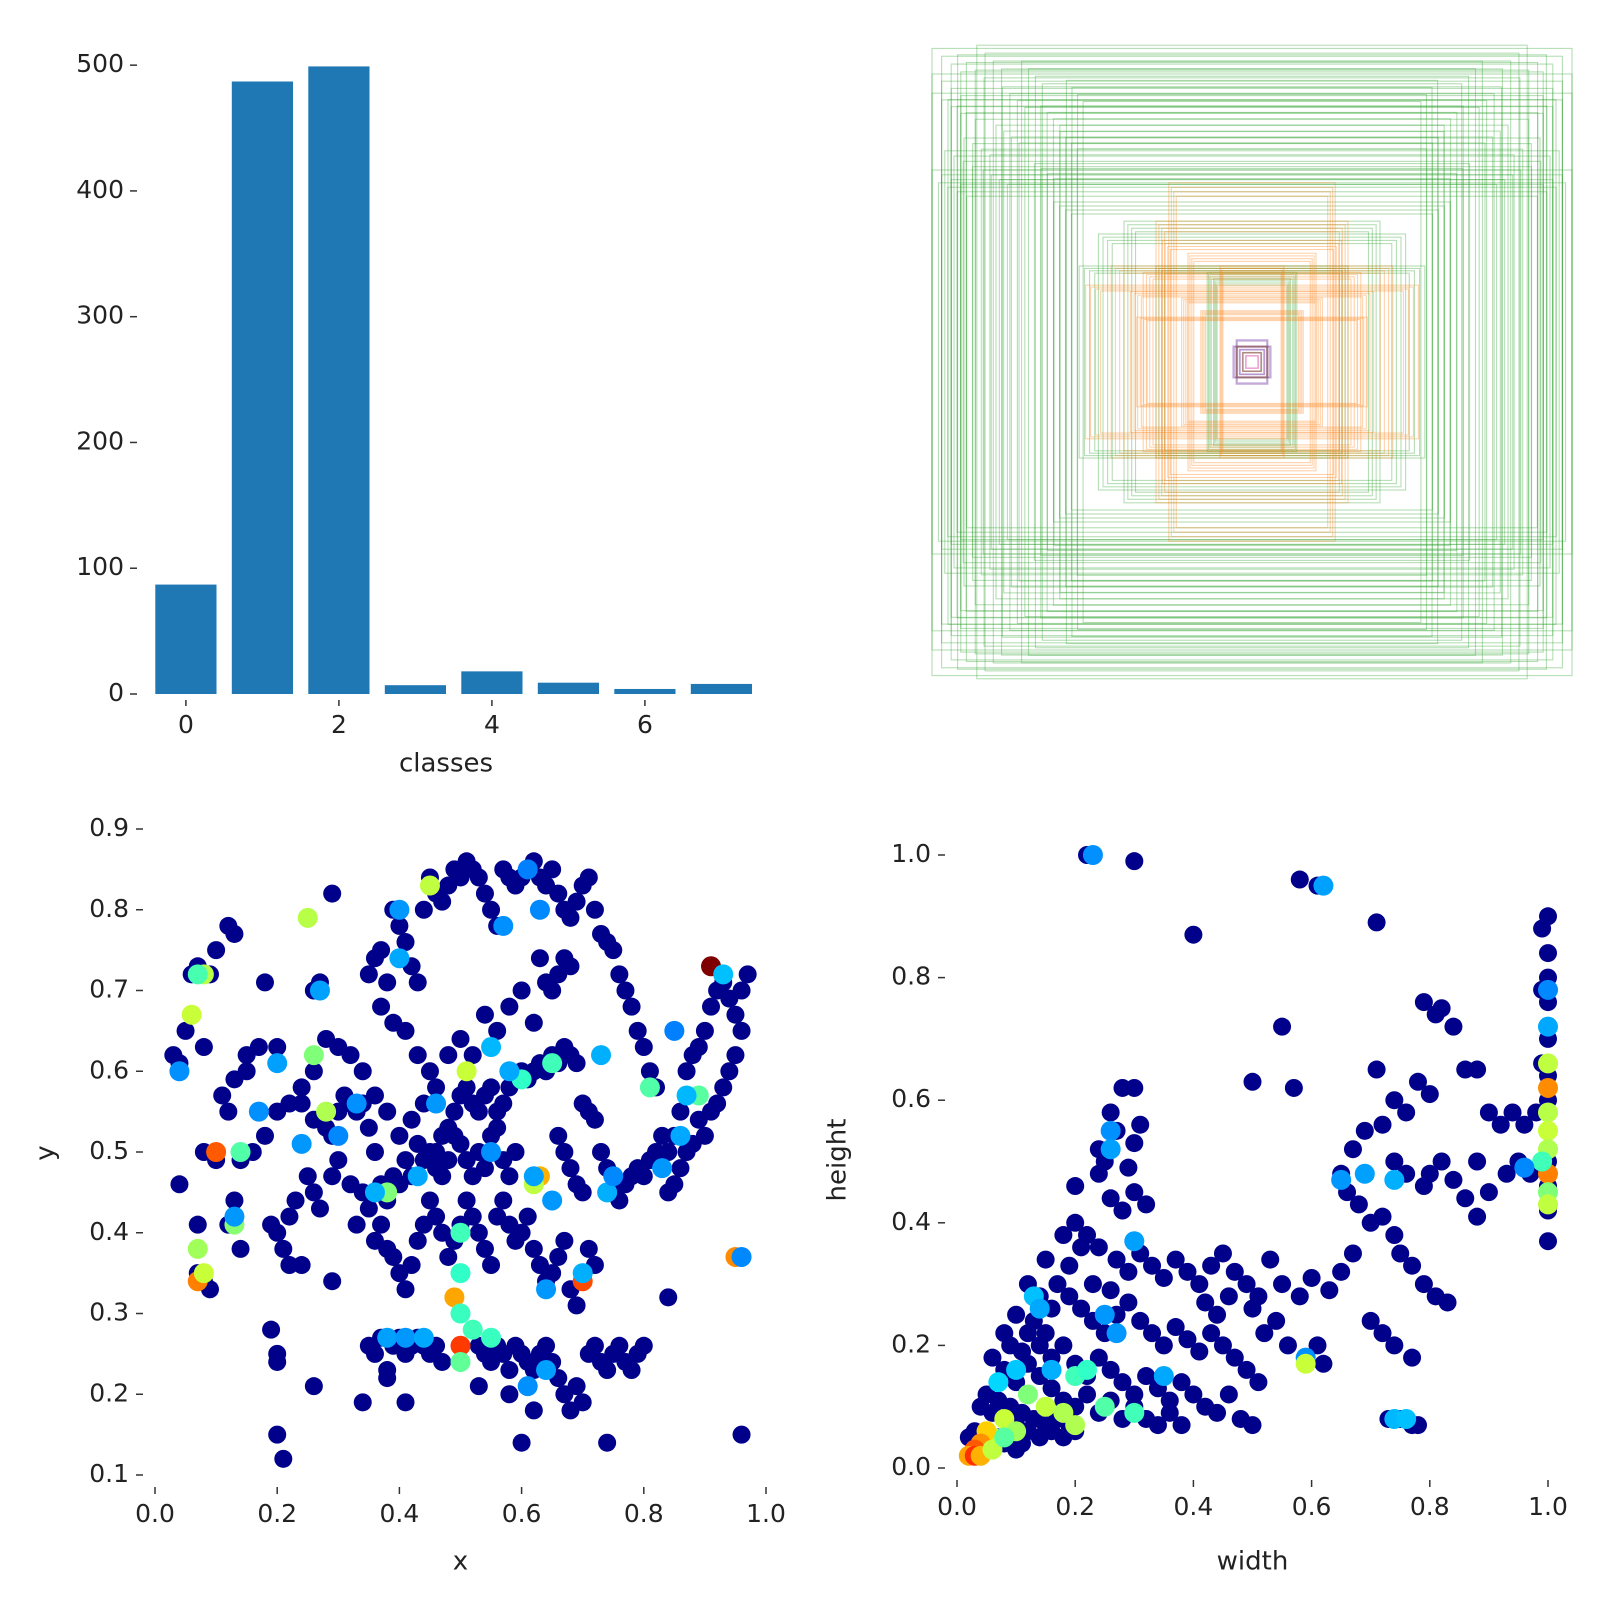 Image resolution: width=1600 pixels, height=1600 pixels. Describe the element at coordinates (109, 989) in the screenshot. I see `ytick-label: 0.7` at that location.